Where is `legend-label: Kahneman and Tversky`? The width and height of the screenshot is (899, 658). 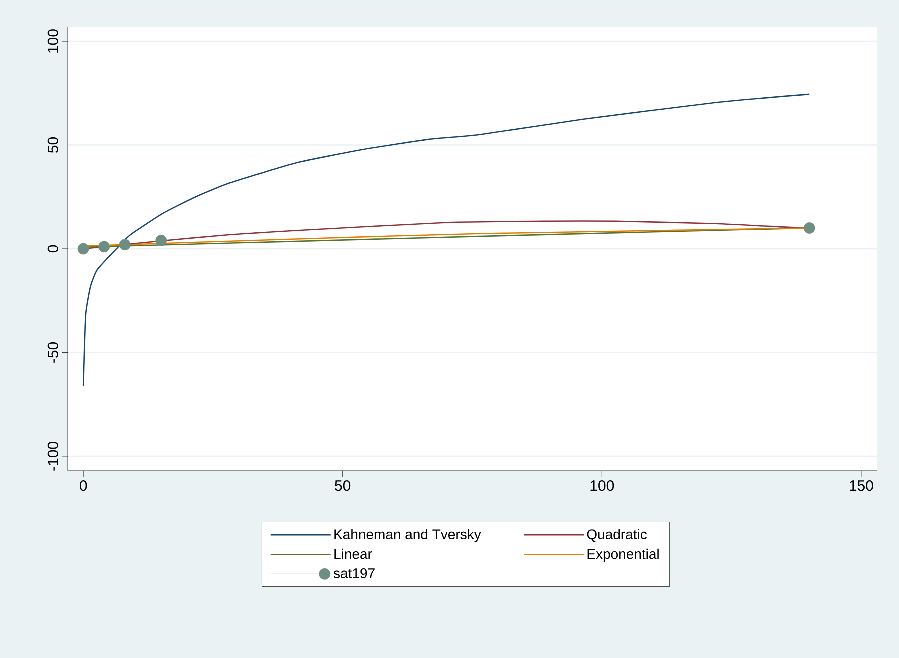
legend-label: Kahneman and Tversky is located at coordinates (408, 535).